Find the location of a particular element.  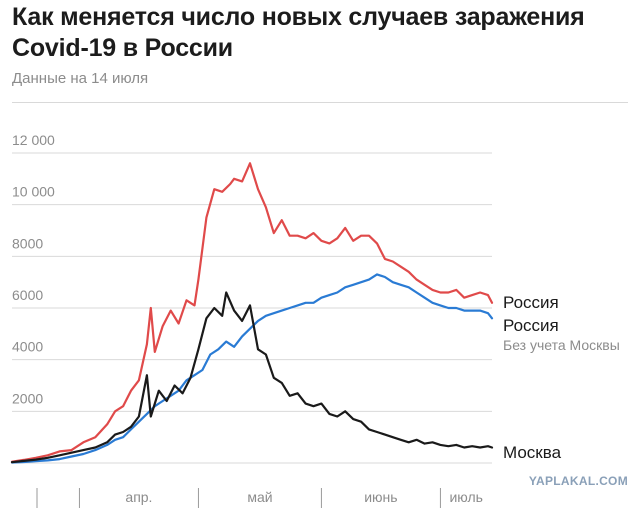

header-divider is located at coordinates (320, 102).